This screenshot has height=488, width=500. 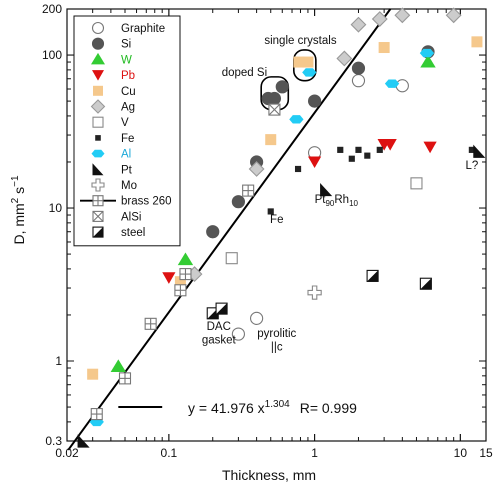 What do you see at coordinates (125, 123) in the screenshot?
I see `legend-label: V` at bounding box center [125, 123].